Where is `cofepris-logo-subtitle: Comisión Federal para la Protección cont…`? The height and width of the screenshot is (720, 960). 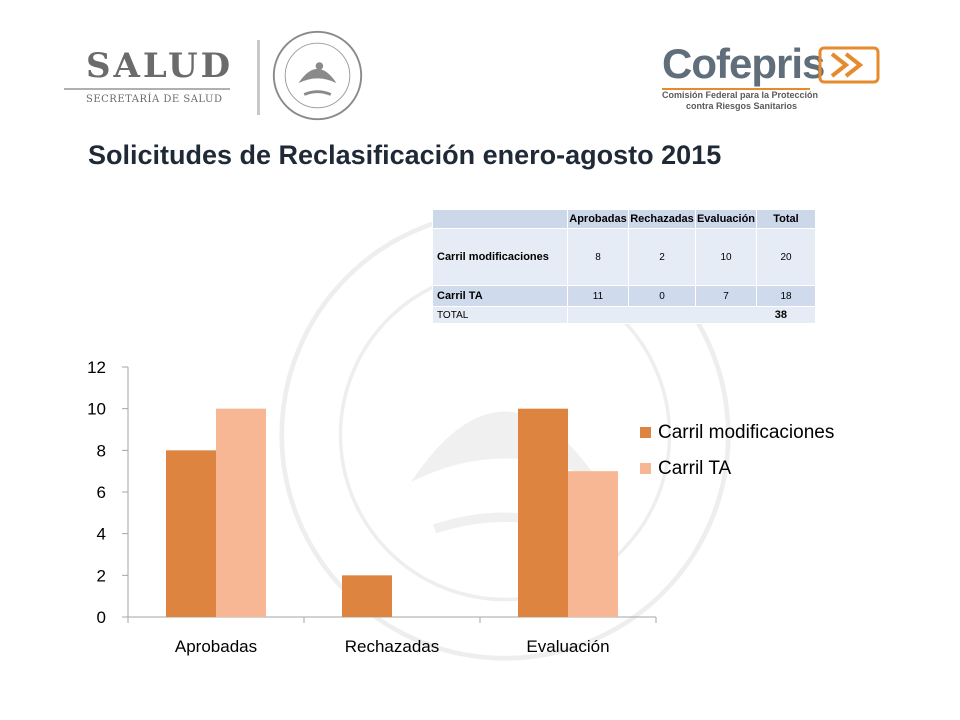
cofepris-logo-subtitle: Comisión Federal para la Protección cont… is located at coordinates (740, 101).